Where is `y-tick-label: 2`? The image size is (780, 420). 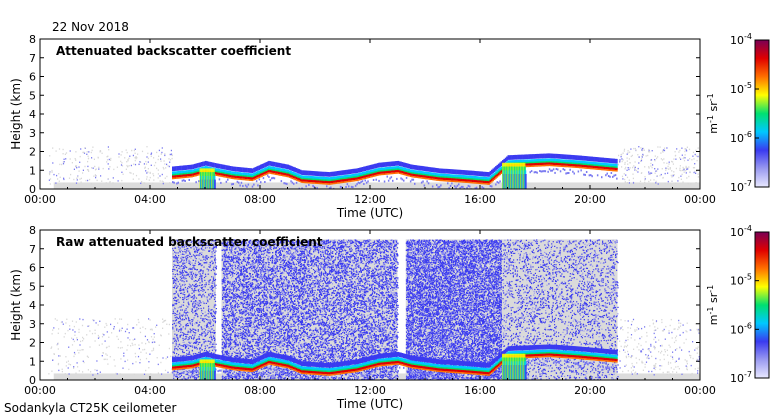
y-tick-label: 2 is located at coordinates (32, 152).